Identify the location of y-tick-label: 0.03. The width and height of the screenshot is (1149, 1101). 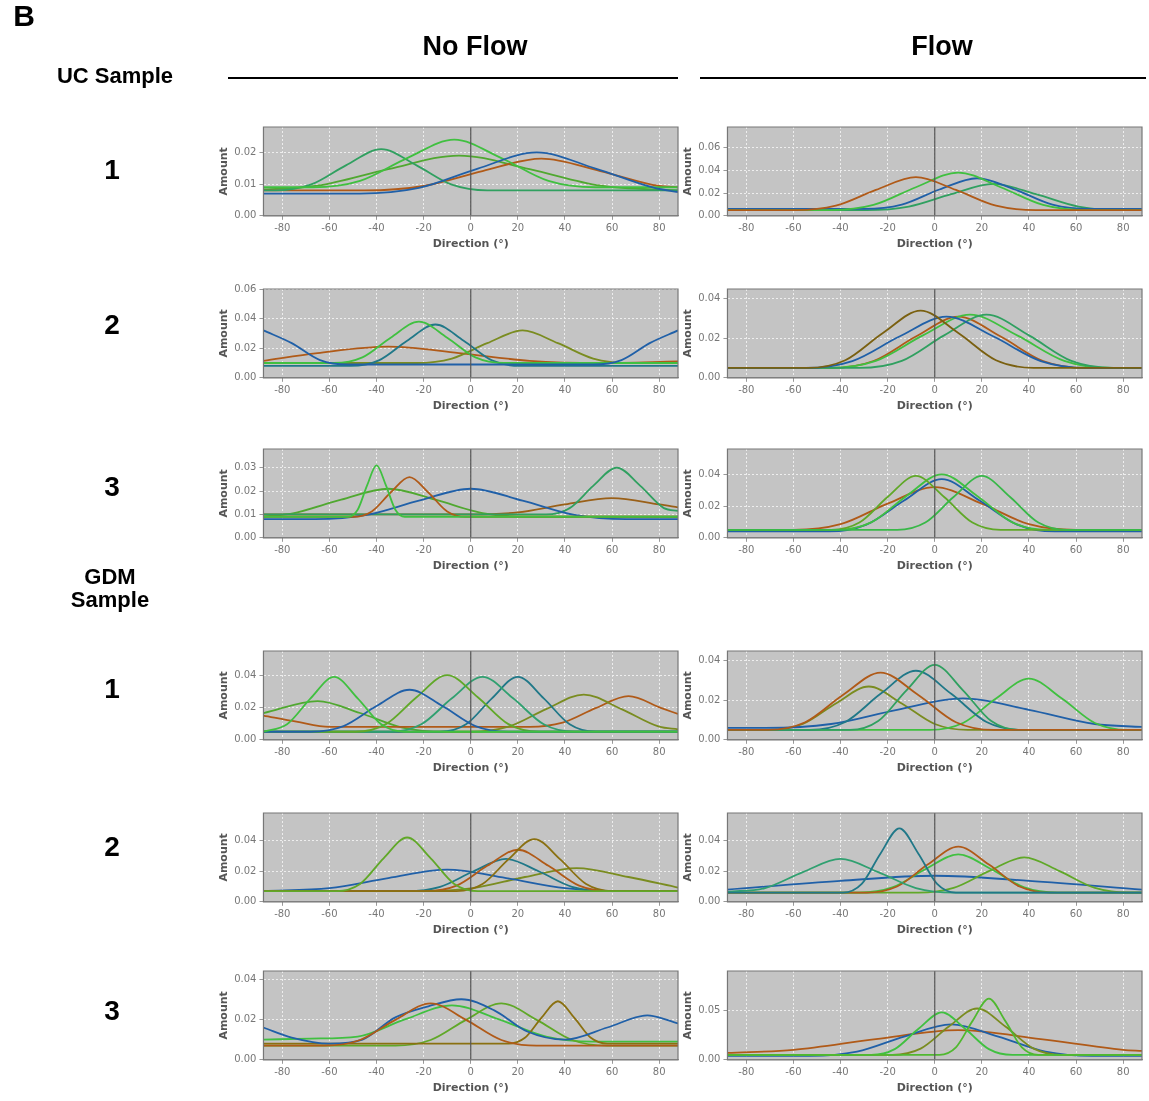
(245, 467).